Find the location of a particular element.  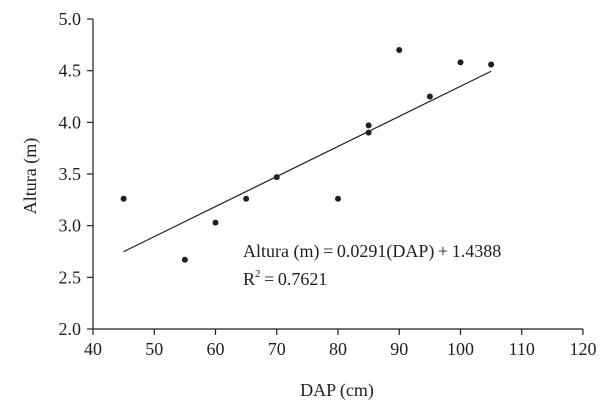

x-tick-label: 70 is located at coordinates (277, 349).